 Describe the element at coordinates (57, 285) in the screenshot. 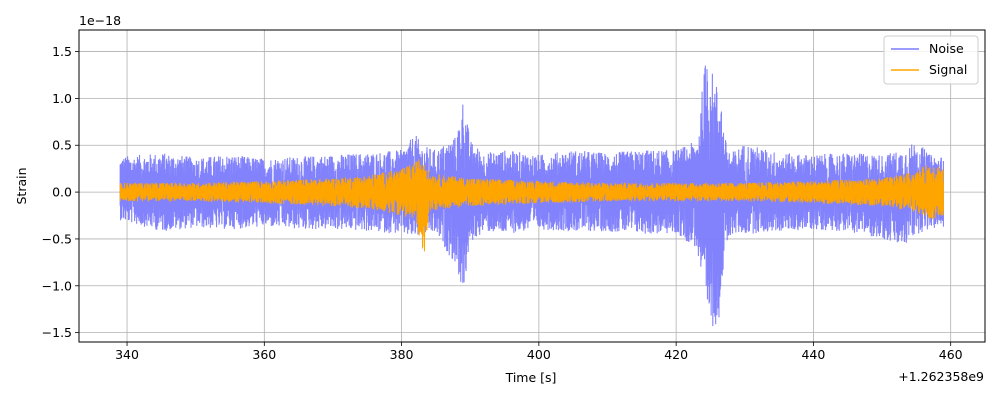

I see `y-tick-label: −1.0` at that location.